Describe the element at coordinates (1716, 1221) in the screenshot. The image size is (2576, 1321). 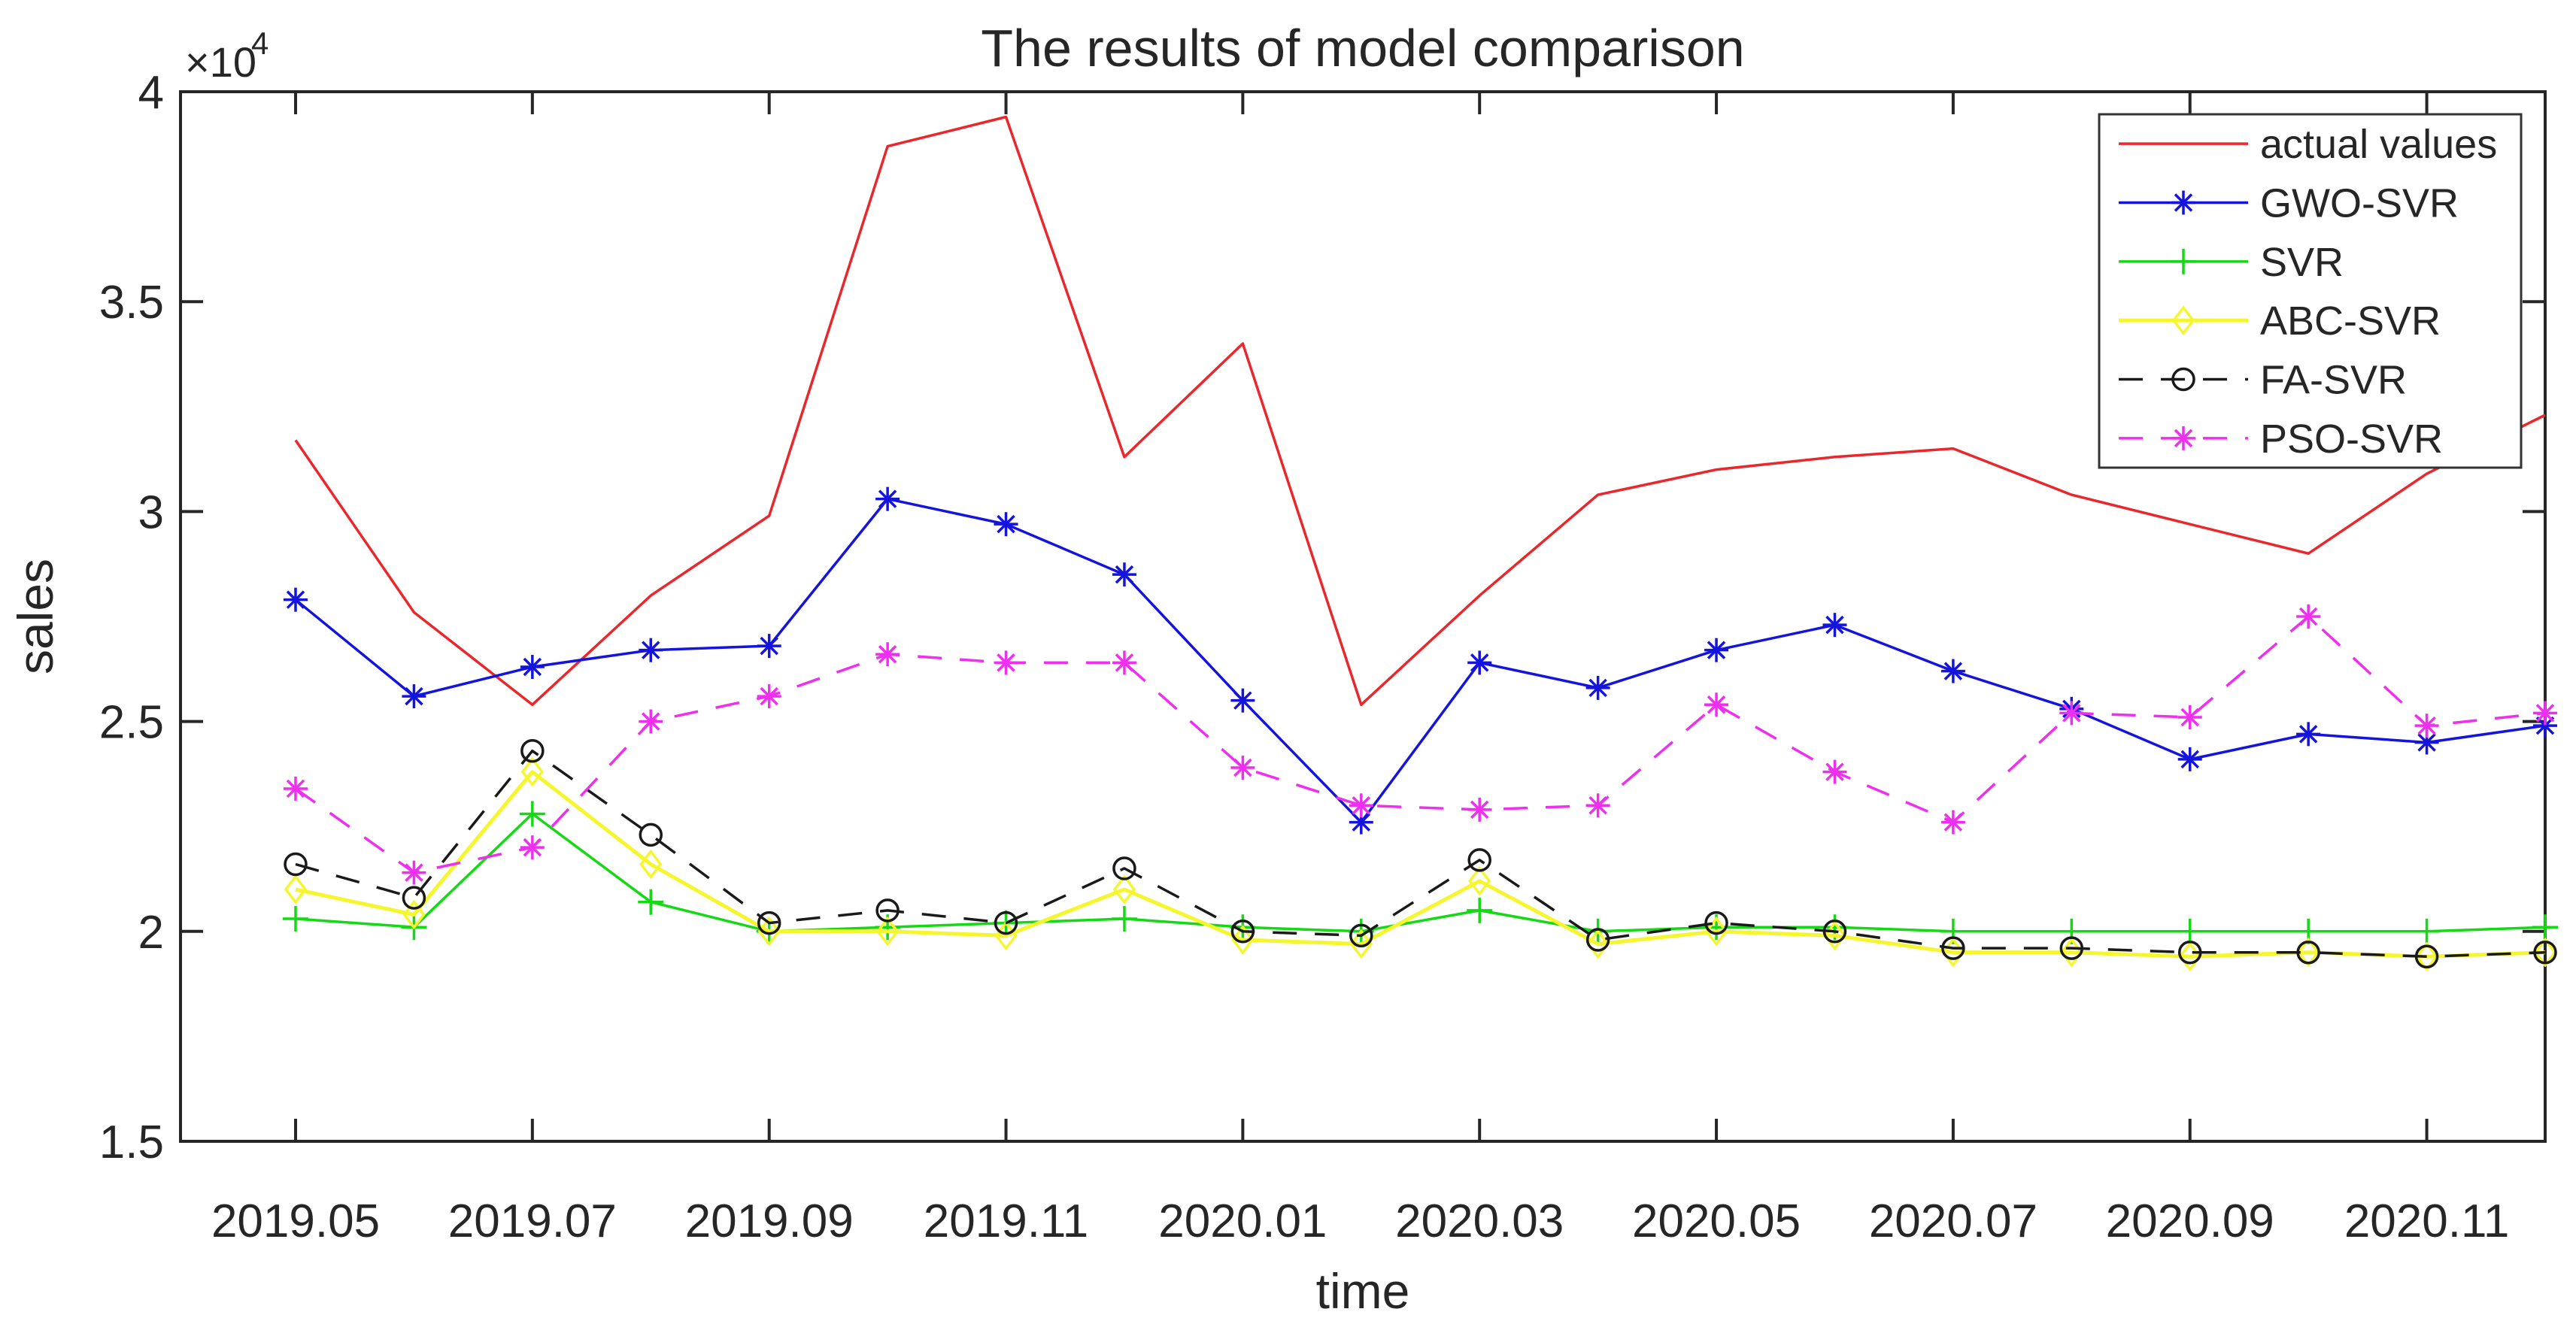
I see `x-tick-label: 2020.05` at that location.